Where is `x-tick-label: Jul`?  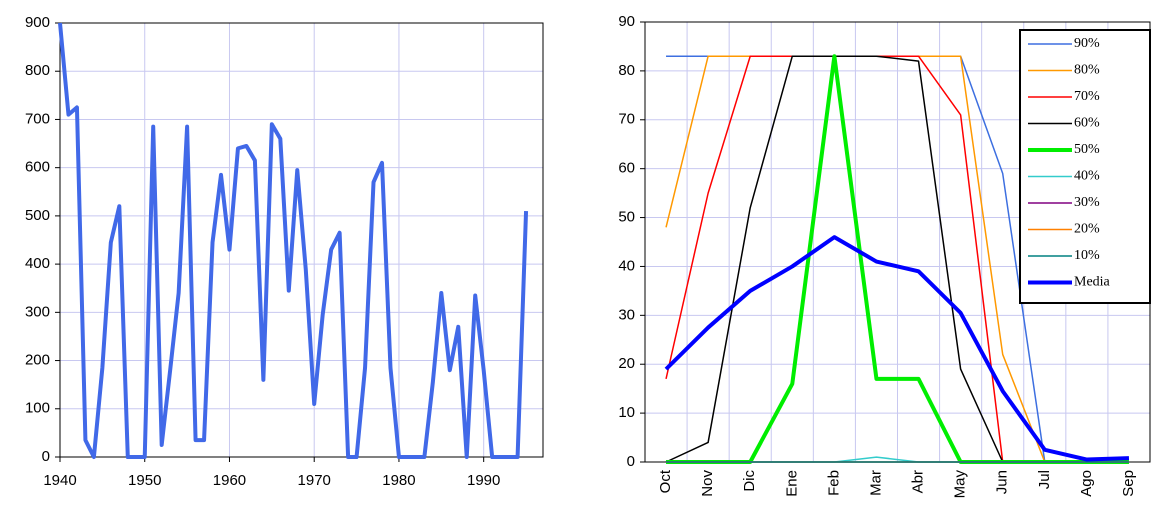
x-tick-label: Jul is located at coordinates (1044, 479).